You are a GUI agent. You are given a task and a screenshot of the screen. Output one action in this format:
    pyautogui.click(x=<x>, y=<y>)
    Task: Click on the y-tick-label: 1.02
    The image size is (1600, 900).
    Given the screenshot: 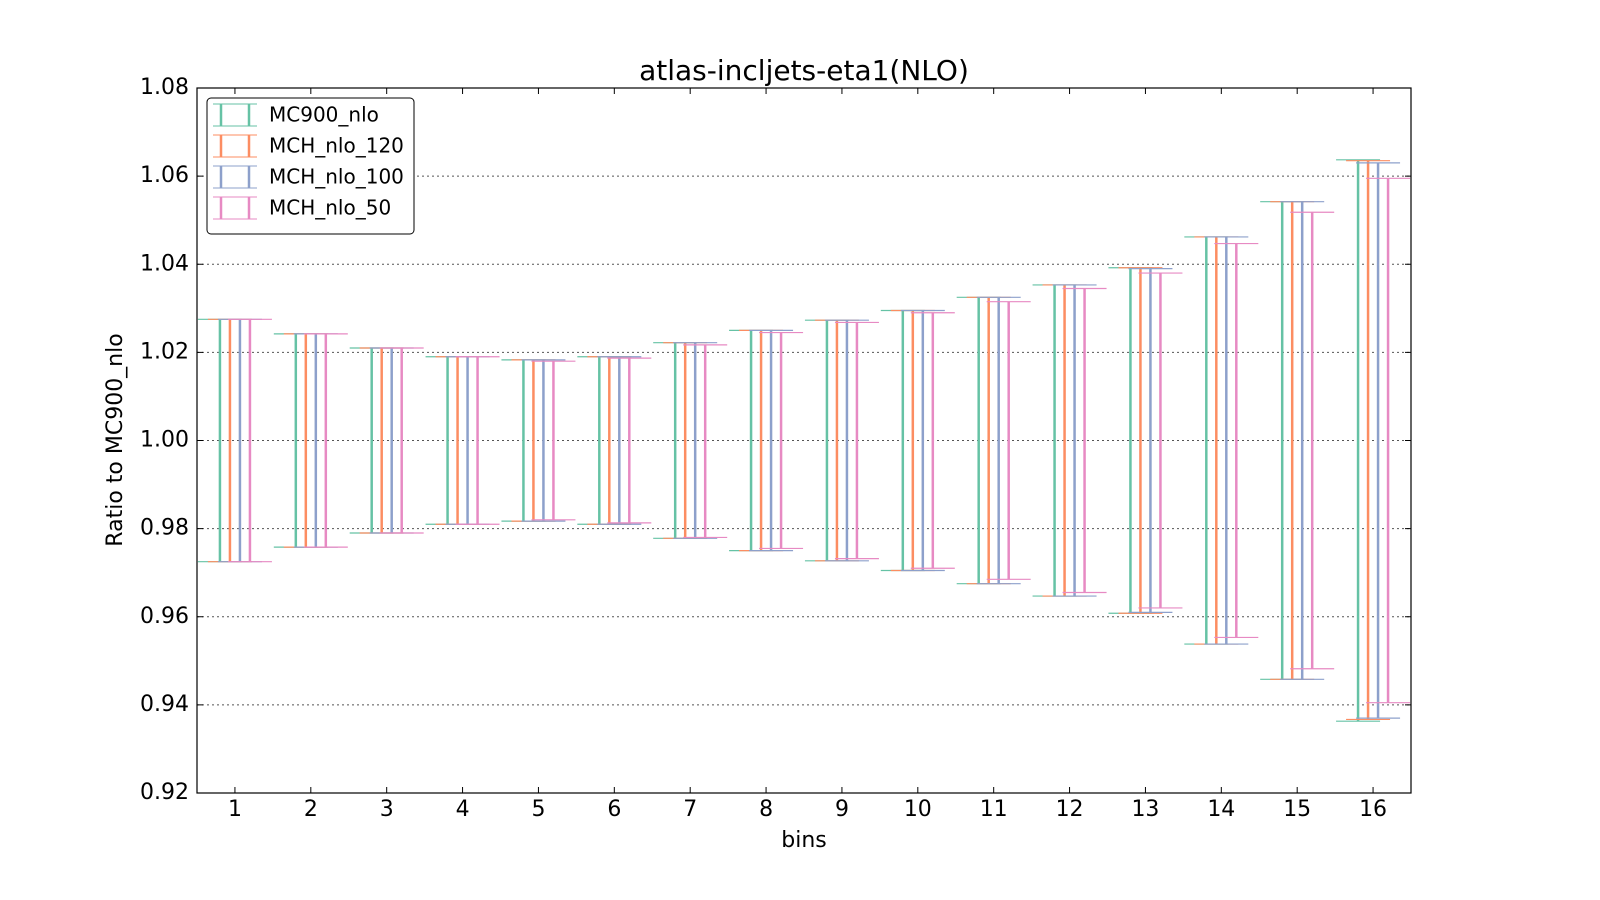 What is the action you would take?
    pyautogui.click(x=164, y=351)
    